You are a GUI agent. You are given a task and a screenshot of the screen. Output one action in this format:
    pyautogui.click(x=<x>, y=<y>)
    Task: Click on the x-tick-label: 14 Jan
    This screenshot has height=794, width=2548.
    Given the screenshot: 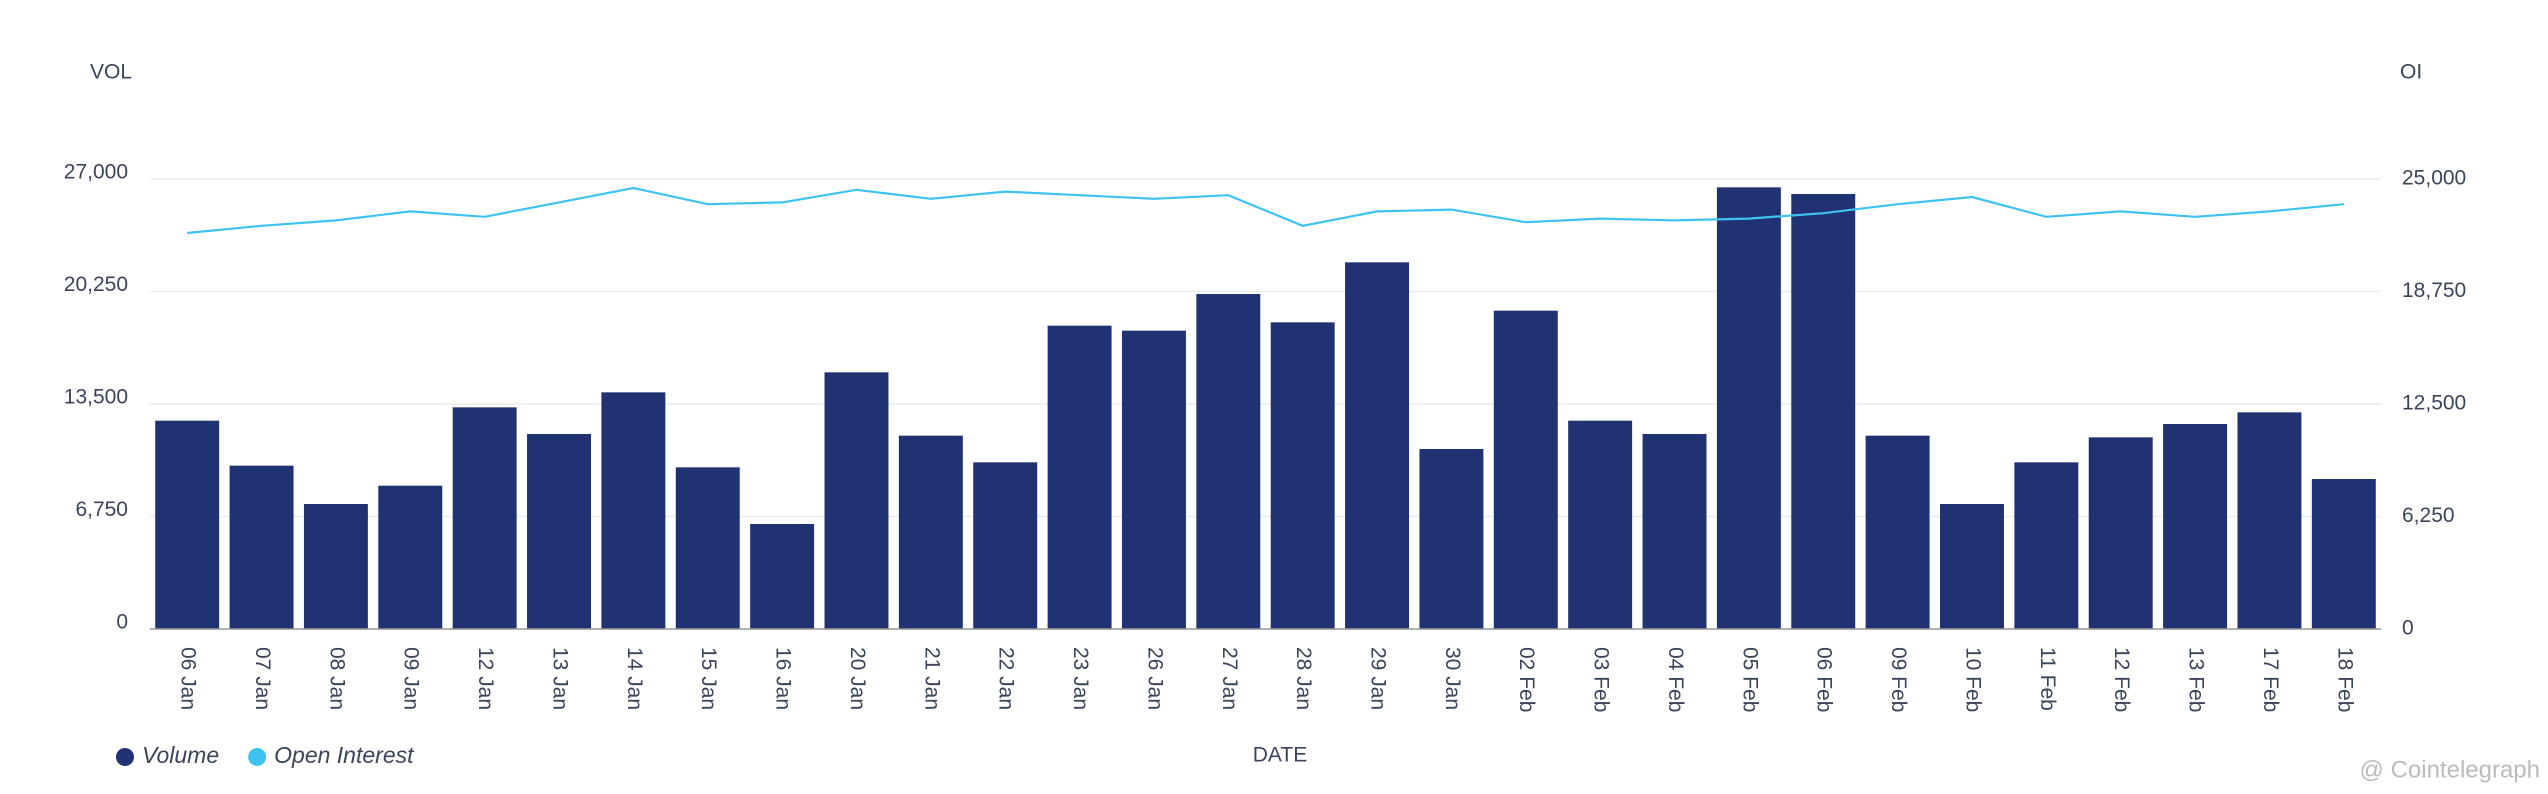 What is the action you would take?
    pyautogui.click(x=634, y=678)
    